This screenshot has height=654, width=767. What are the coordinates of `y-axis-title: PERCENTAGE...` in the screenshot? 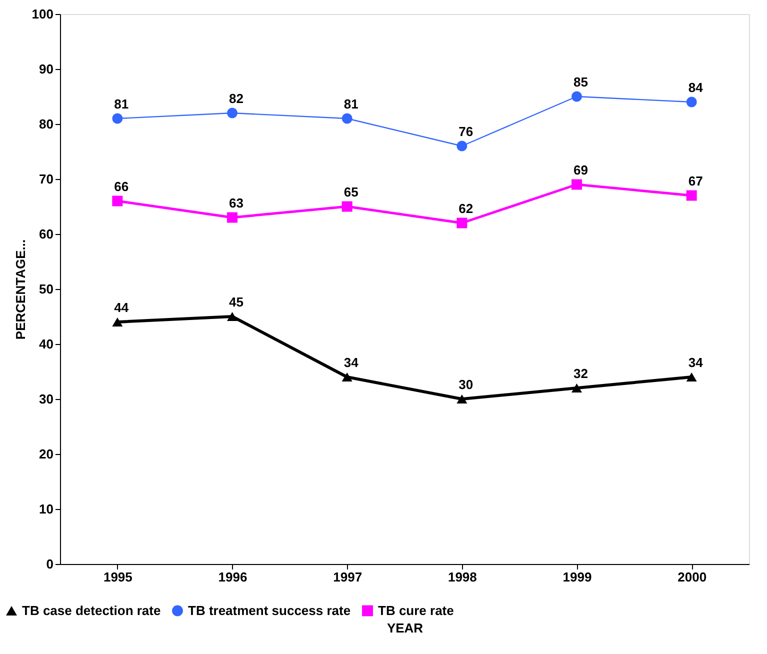 It's located at (20, 289).